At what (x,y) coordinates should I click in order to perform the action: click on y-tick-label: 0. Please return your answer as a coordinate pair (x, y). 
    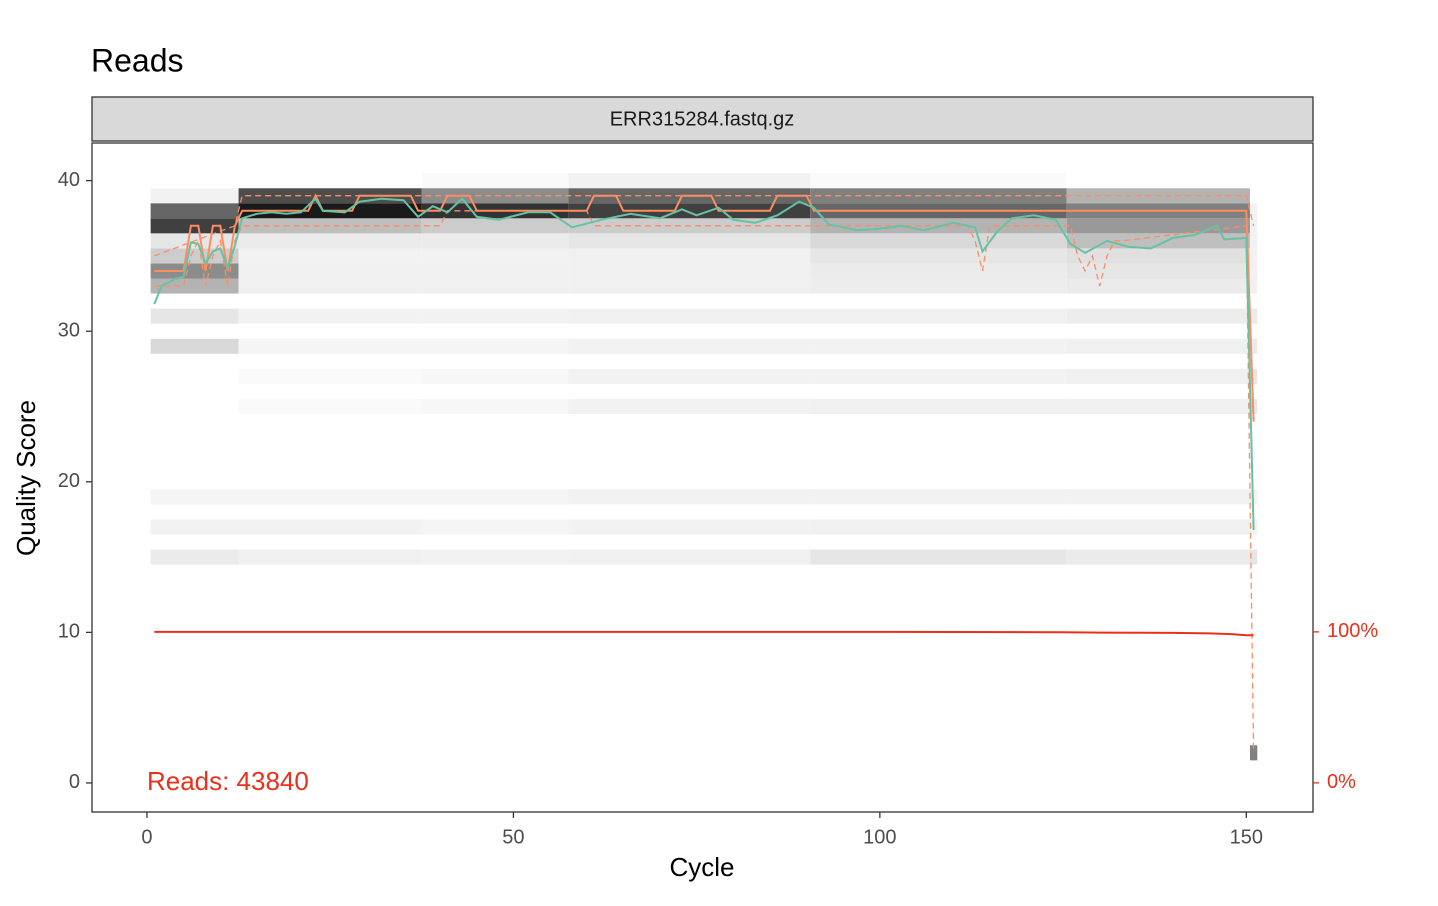
    Looking at the image, I should click on (74, 782).